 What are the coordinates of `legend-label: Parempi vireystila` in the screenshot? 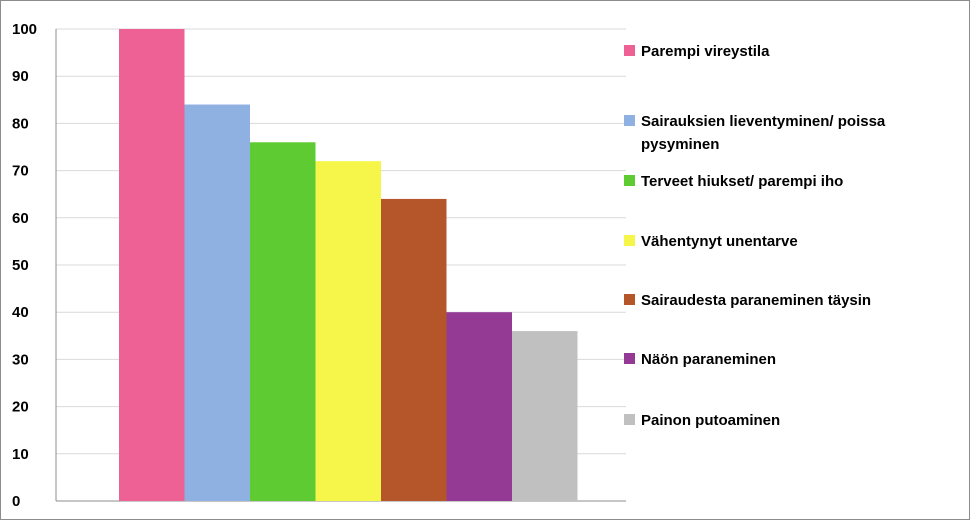 It's located at (705, 51).